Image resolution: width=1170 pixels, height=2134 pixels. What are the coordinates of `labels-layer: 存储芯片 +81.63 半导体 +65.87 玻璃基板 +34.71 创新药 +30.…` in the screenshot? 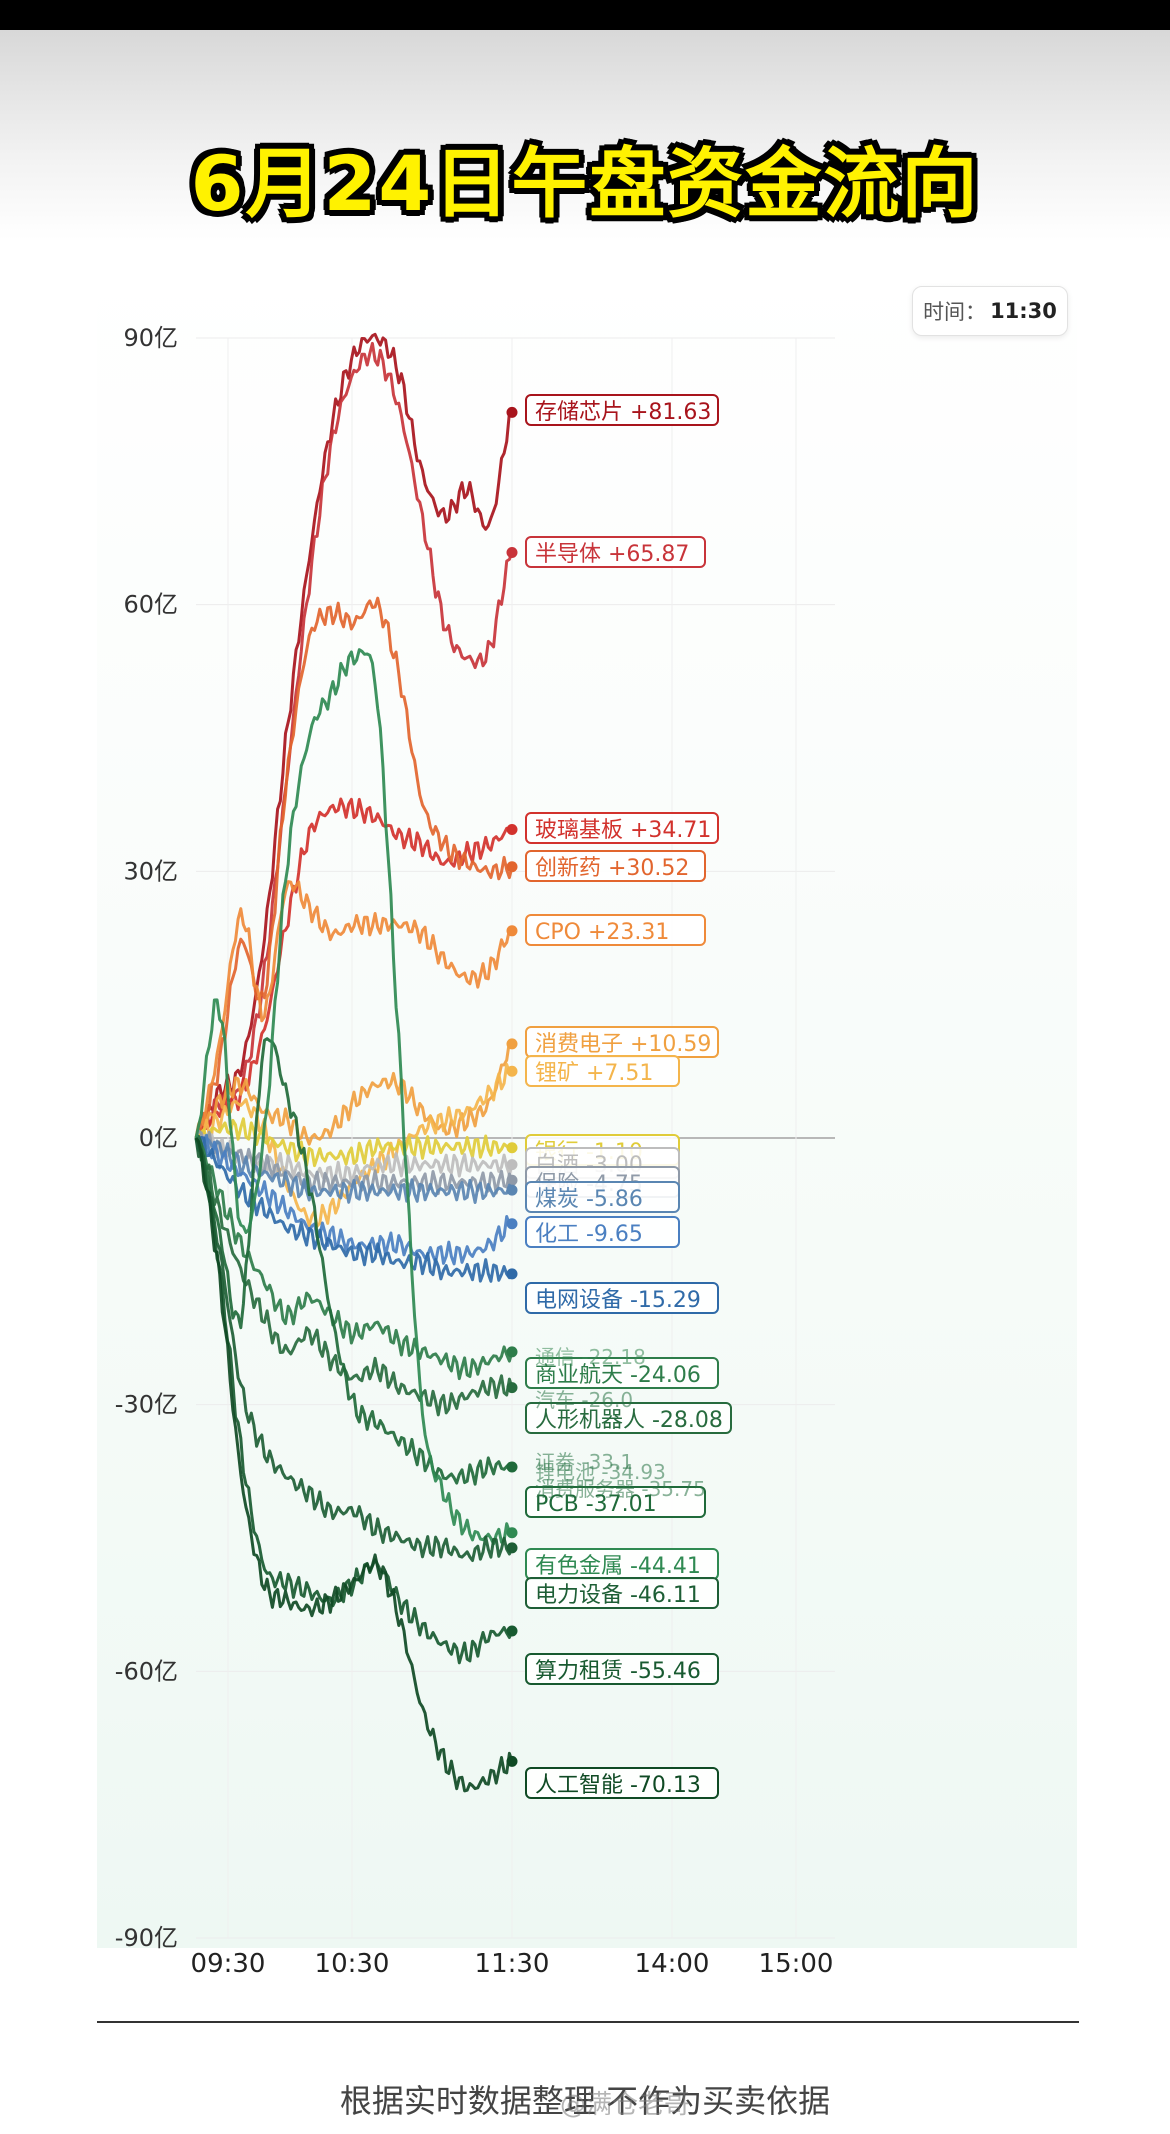 It's located at (628, 1096).